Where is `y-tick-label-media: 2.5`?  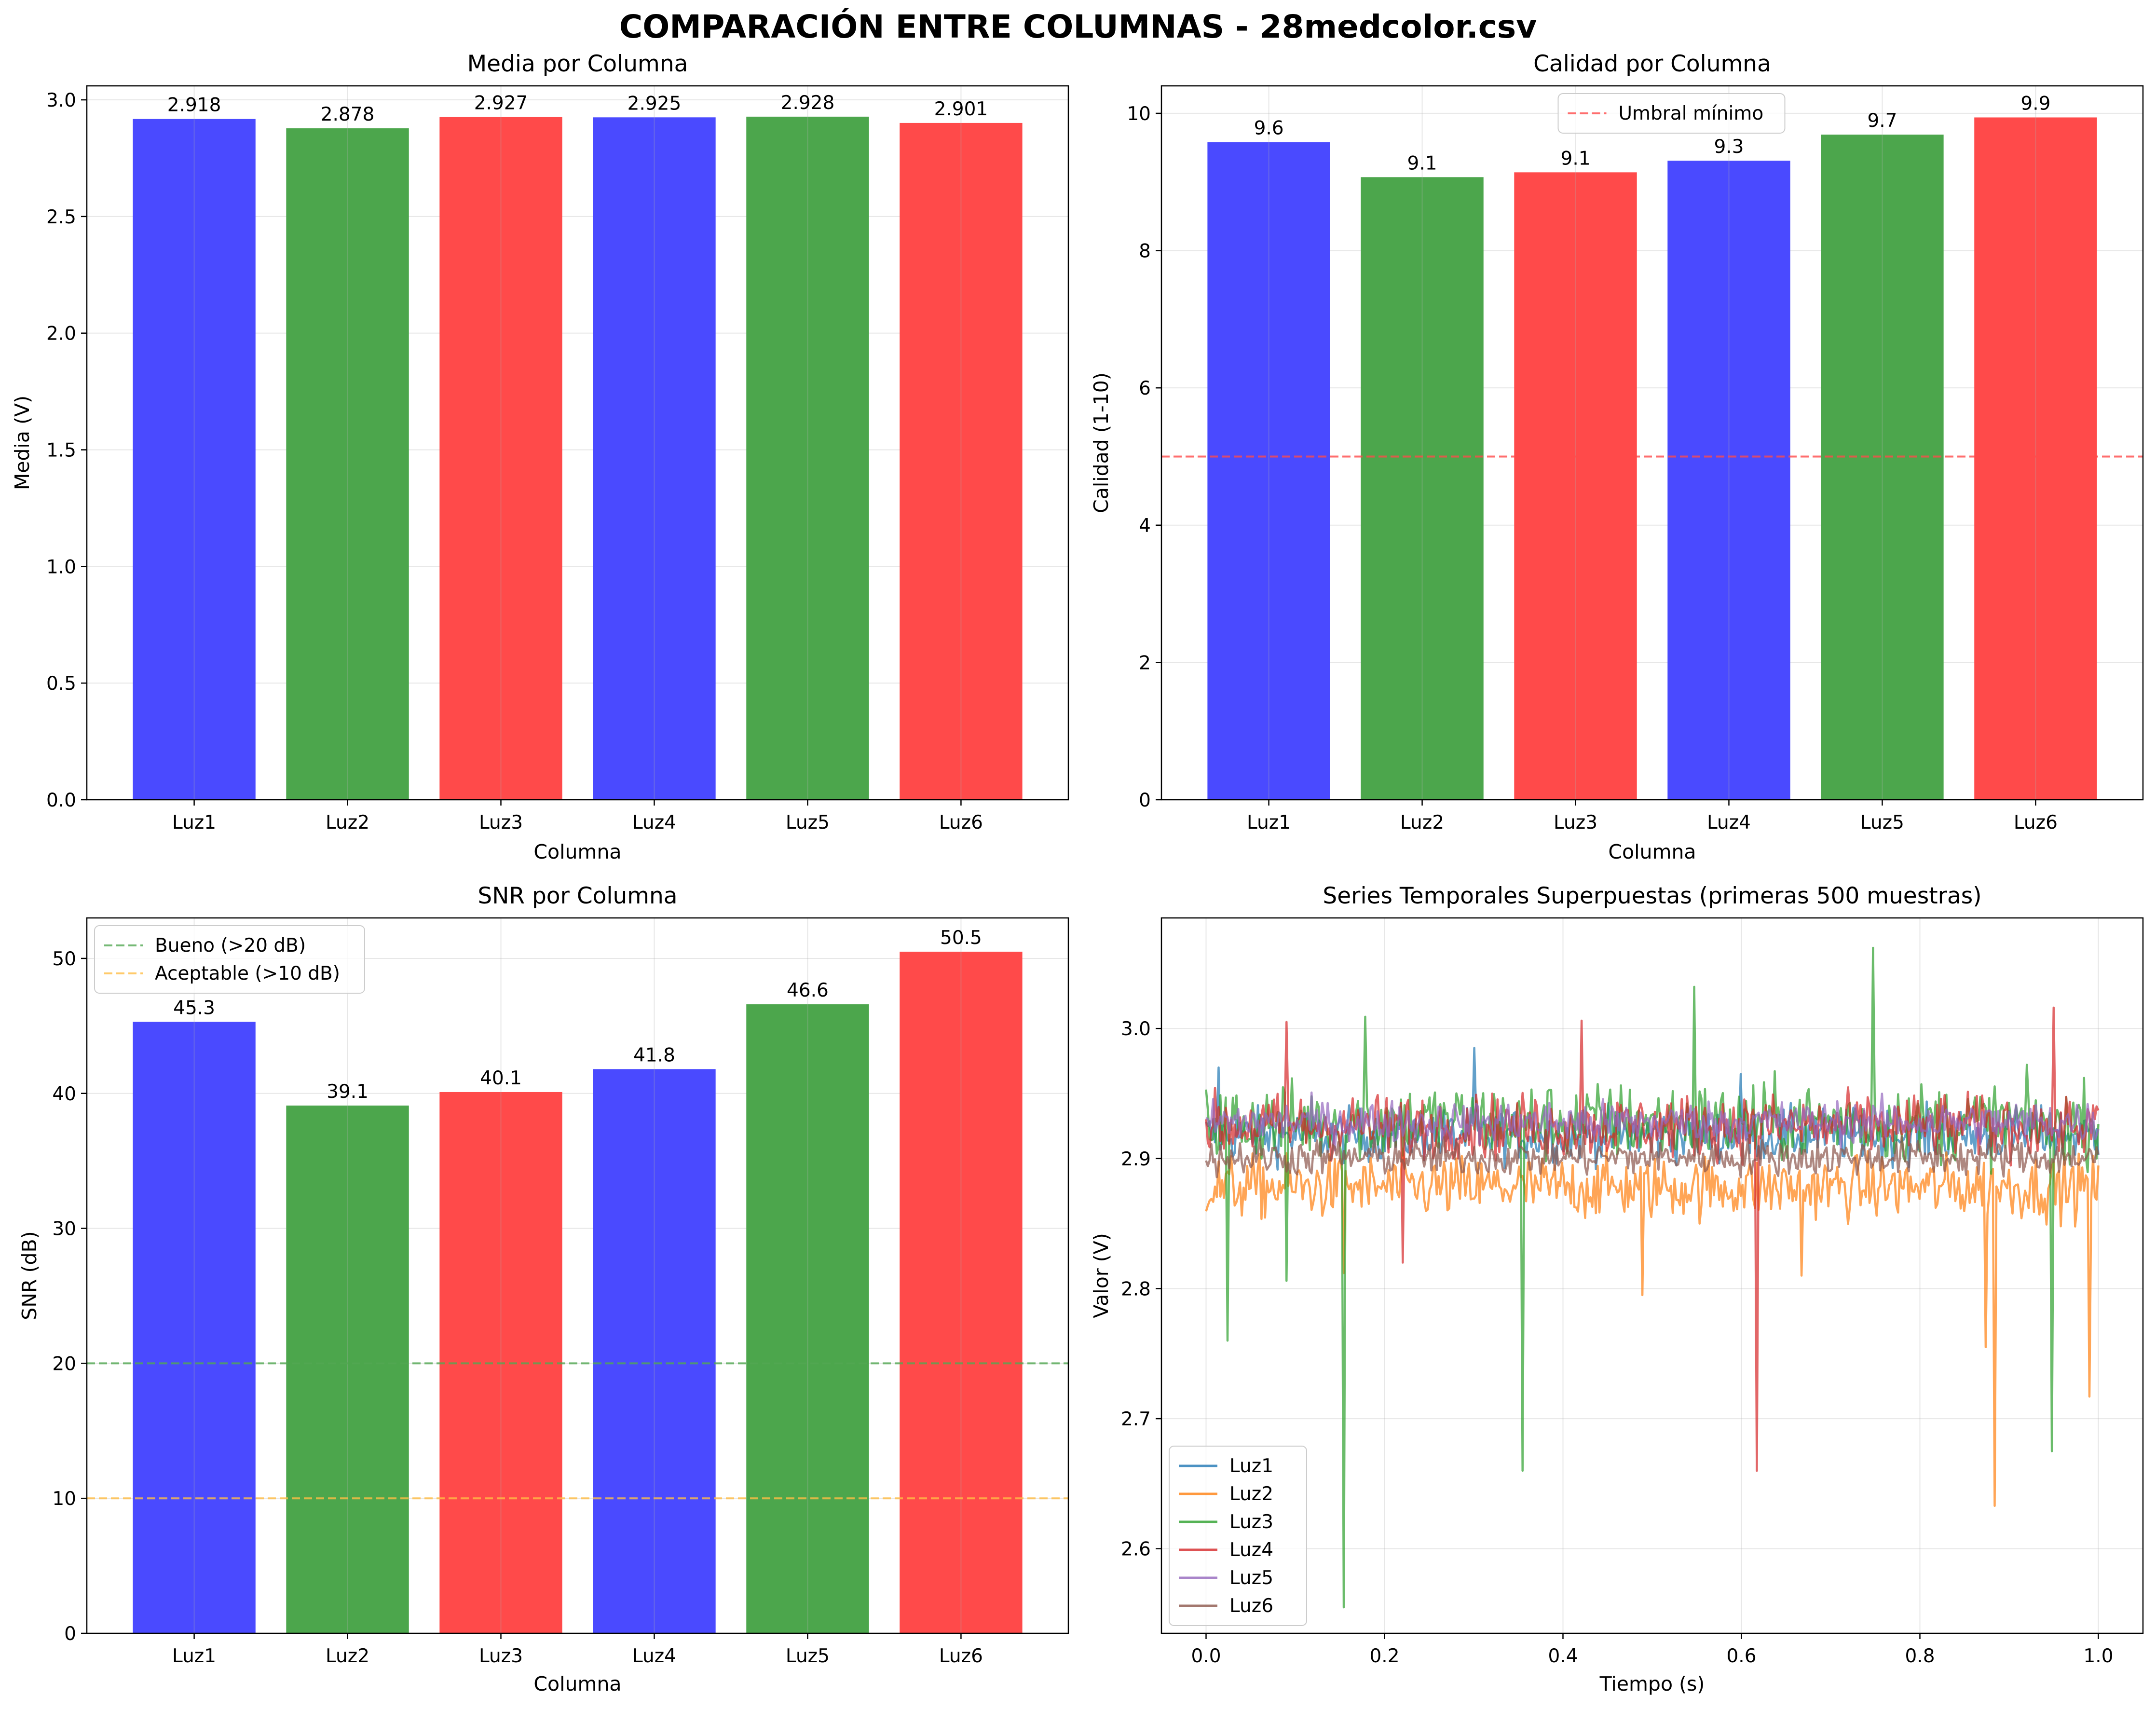 y-tick-label-media: 2.5 is located at coordinates (61, 217).